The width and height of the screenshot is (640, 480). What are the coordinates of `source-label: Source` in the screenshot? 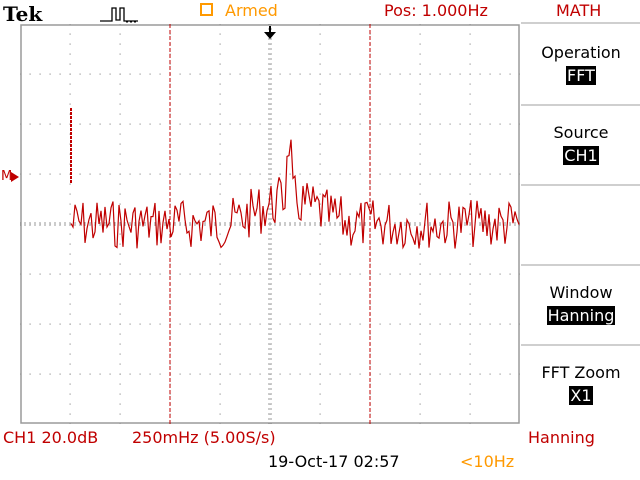 It's located at (581, 132).